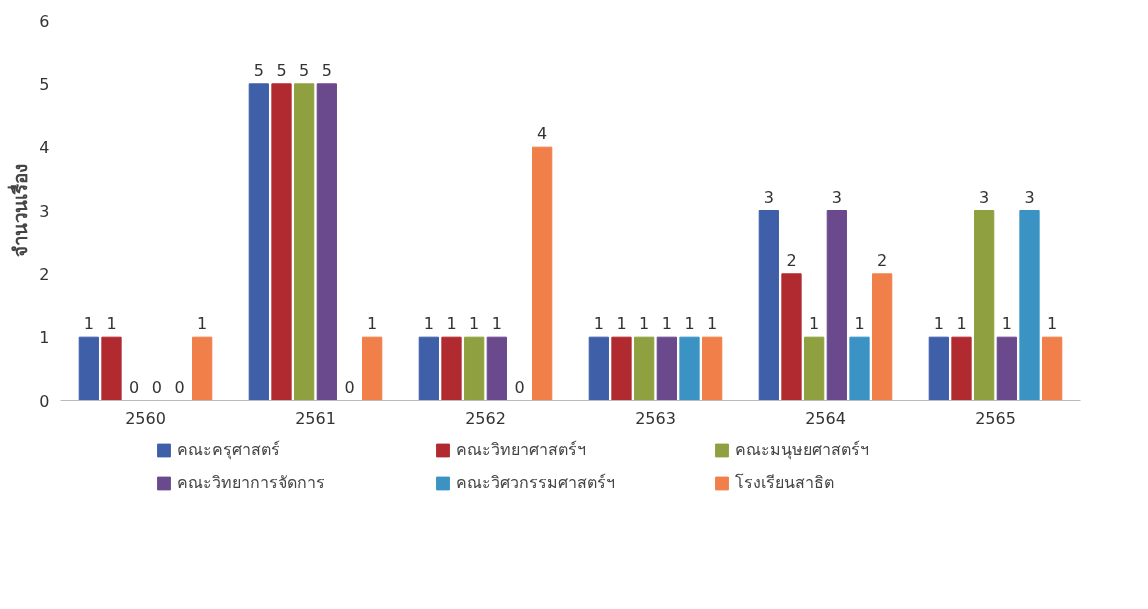  Describe the element at coordinates (145, 418) in the screenshot. I see `x-tick-label: 2560` at that location.